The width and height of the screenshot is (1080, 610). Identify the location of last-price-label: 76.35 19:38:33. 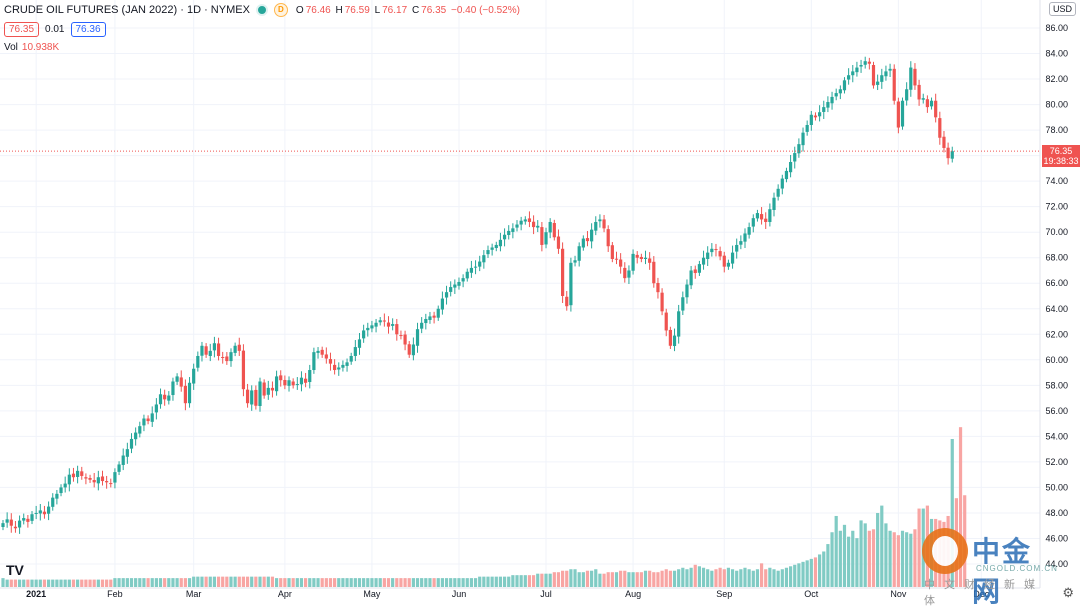
(1061, 156).